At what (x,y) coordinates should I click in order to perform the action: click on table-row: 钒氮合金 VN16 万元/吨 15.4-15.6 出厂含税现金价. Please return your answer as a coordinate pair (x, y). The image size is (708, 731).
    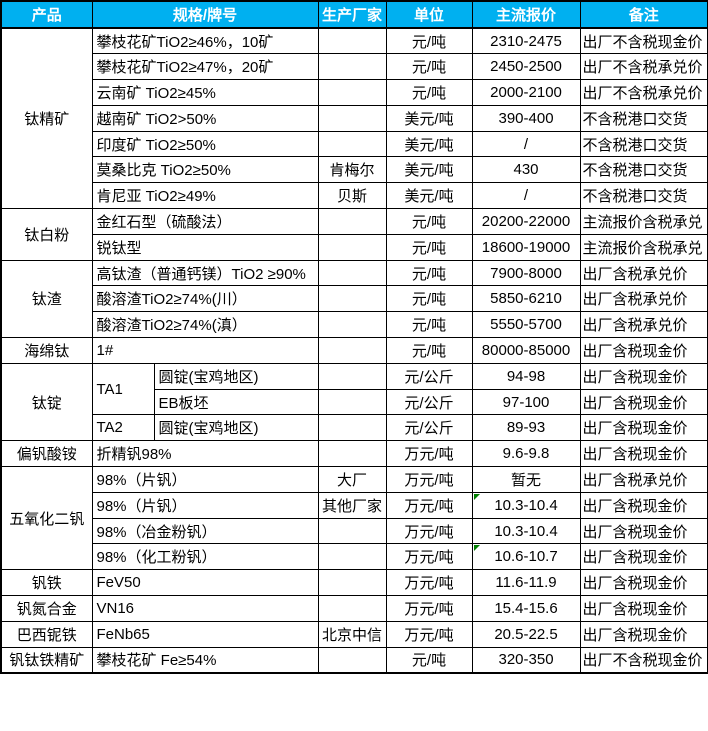
    Looking at the image, I should click on (354, 608).